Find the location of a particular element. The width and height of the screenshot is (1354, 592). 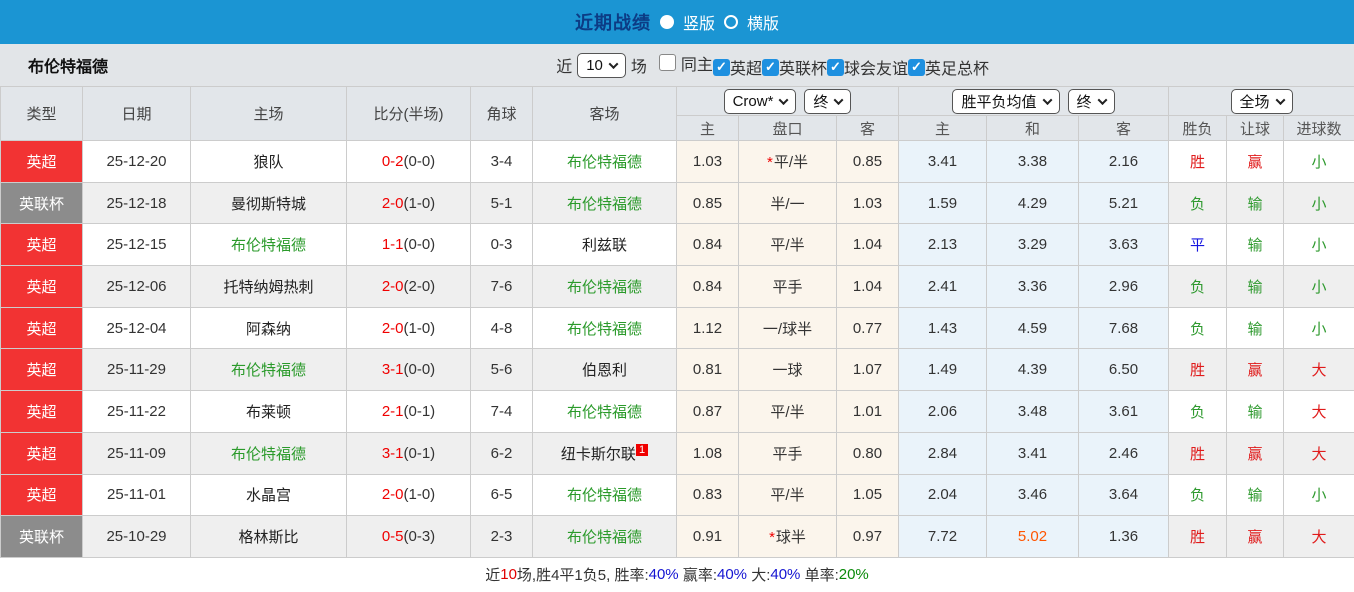

recent-count-select: 10 is located at coordinates (601, 65).